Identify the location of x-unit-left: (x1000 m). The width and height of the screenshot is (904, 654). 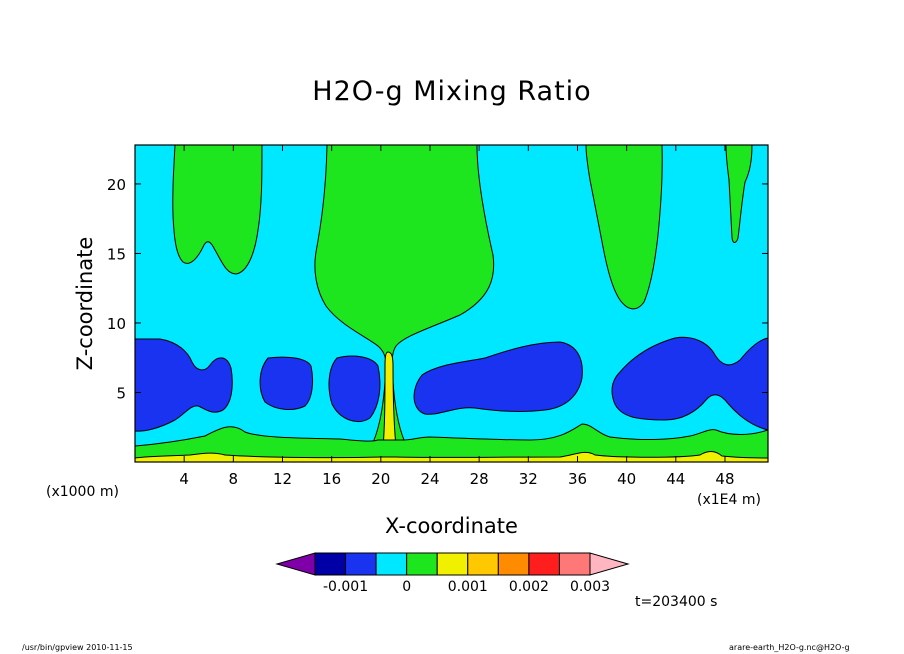
(82, 492).